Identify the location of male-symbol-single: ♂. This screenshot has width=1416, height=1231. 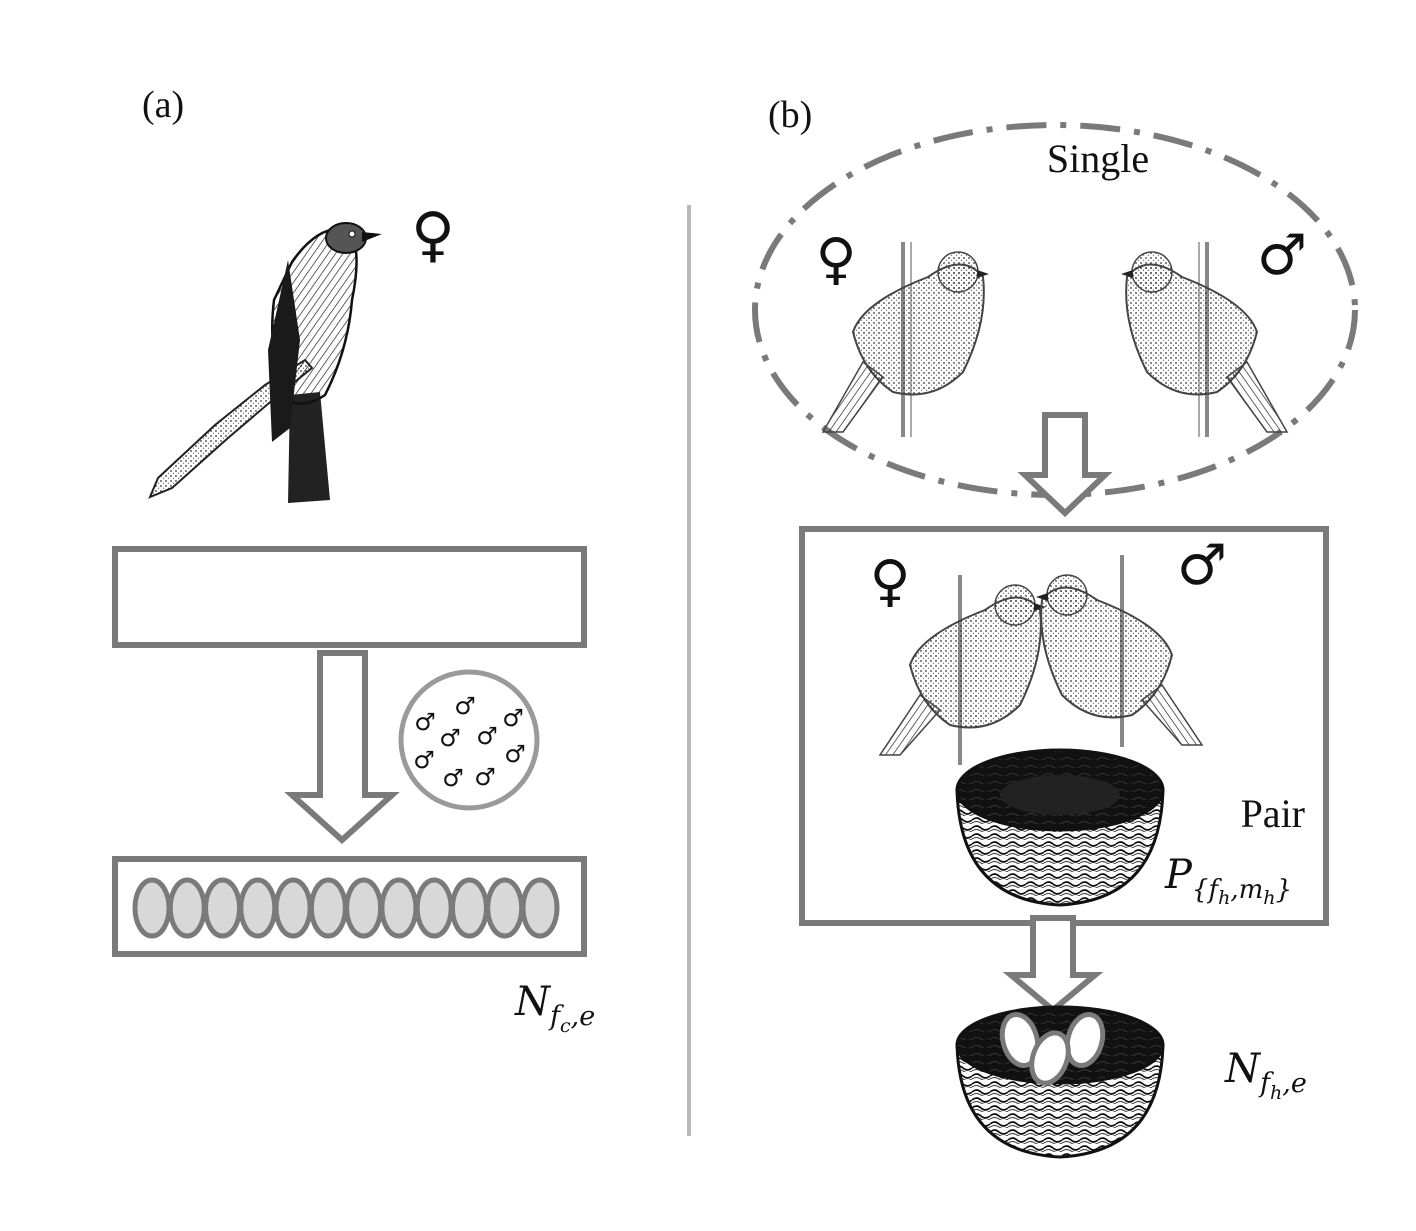
(1282, 255).